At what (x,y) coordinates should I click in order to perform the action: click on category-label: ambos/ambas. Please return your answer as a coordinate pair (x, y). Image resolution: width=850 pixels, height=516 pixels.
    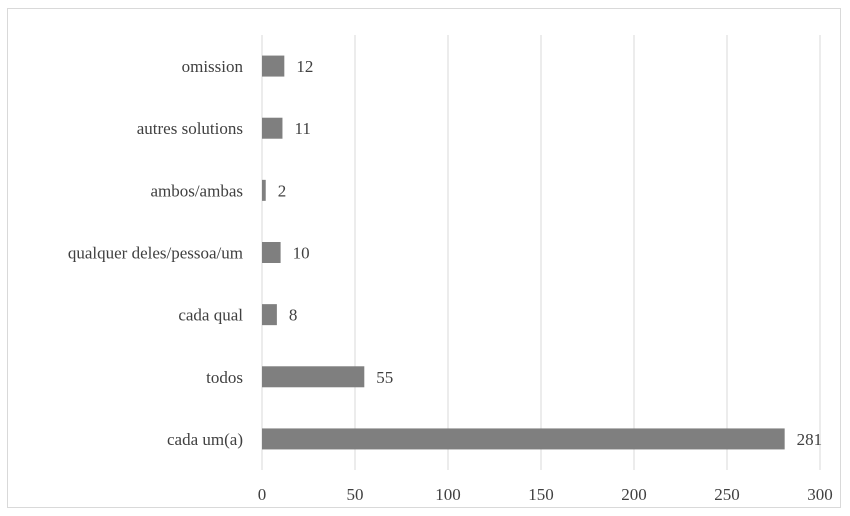
    Looking at the image, I should click on (196, 190).